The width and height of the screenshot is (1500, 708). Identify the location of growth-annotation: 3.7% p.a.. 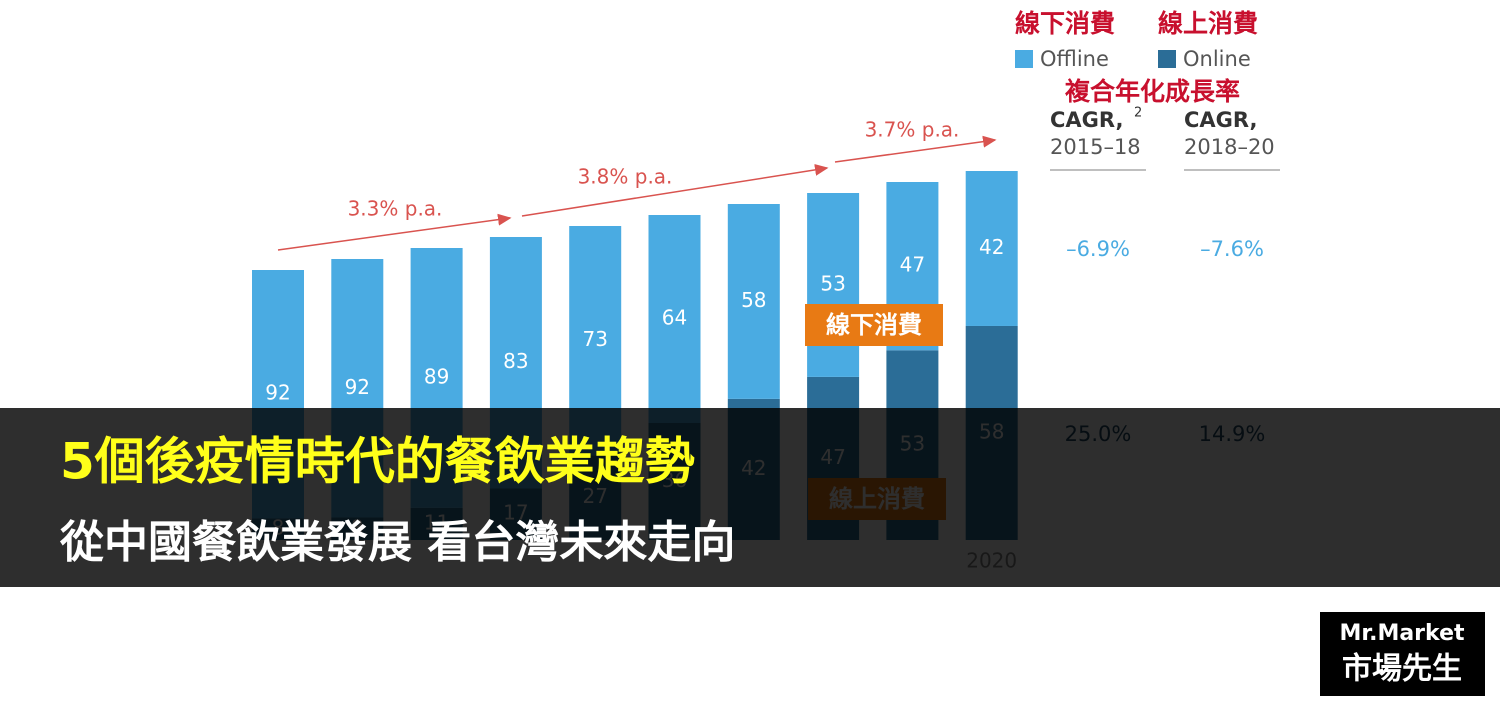
(912, 130).